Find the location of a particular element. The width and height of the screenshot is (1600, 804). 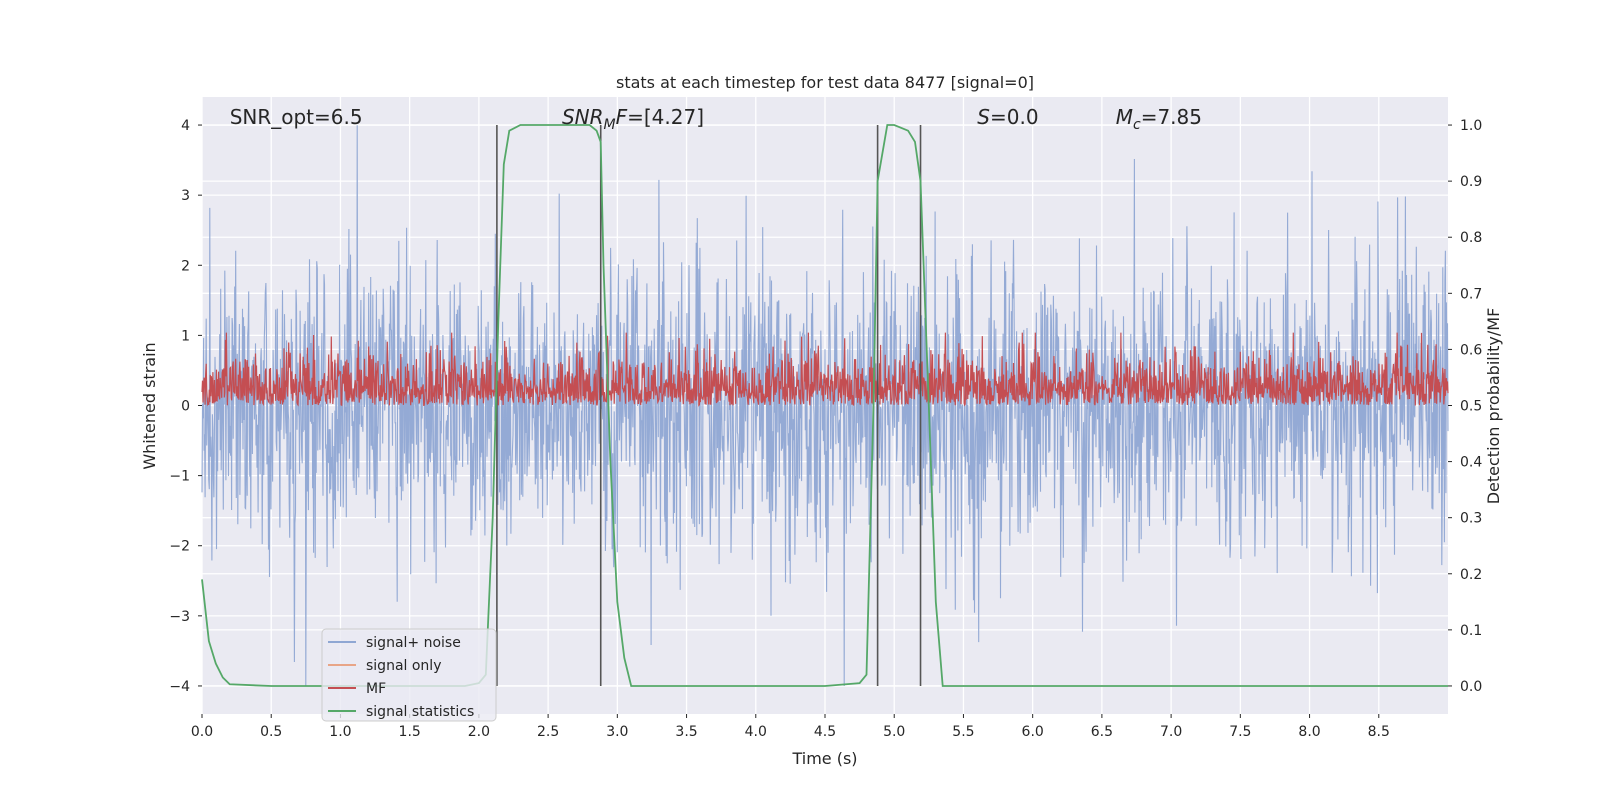

y-tick-label-left: −1 is located at coordinates (179, 477).